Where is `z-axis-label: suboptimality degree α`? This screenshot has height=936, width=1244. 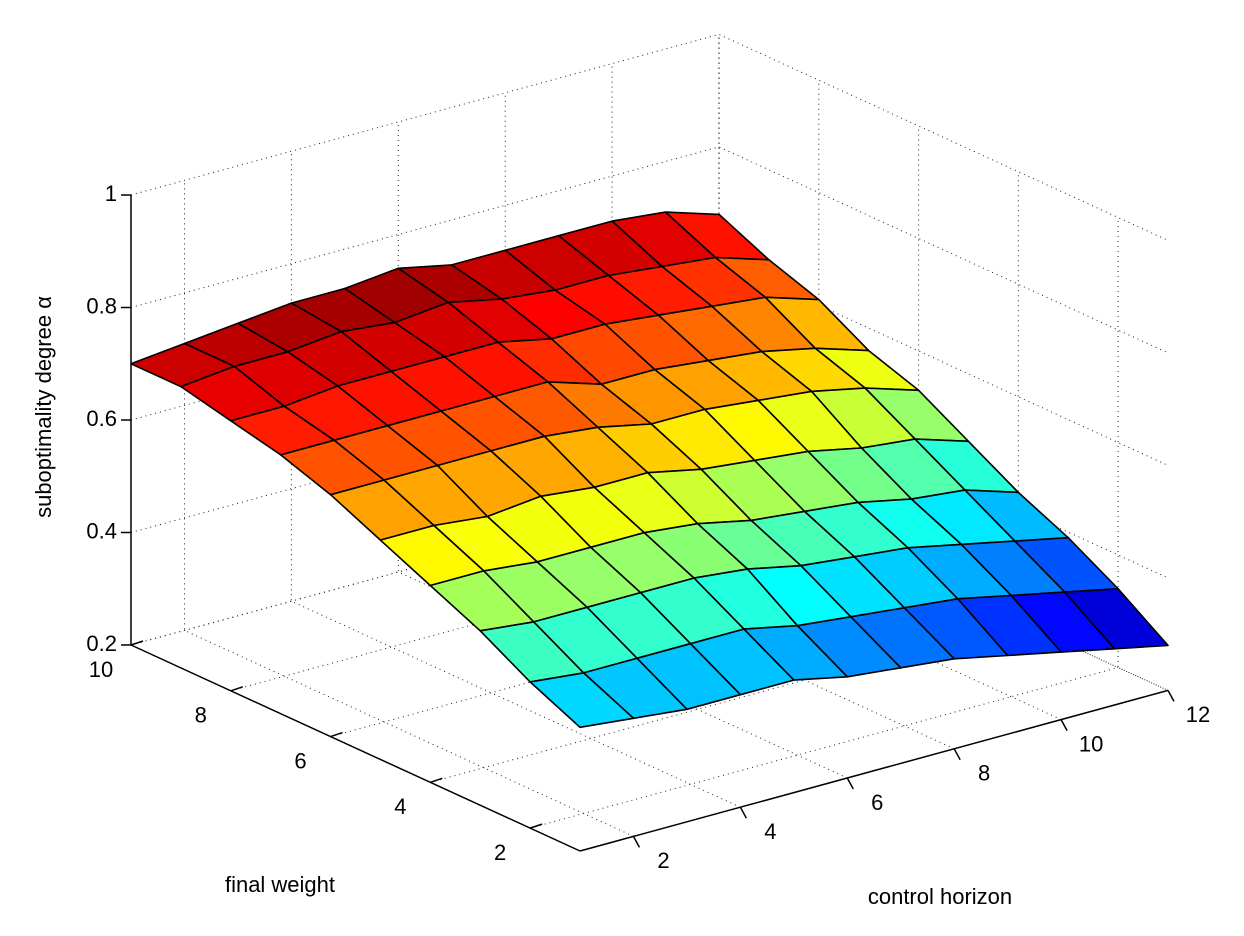
z-axis-label: suboptimality degree α is located at coordinates (43, 407).